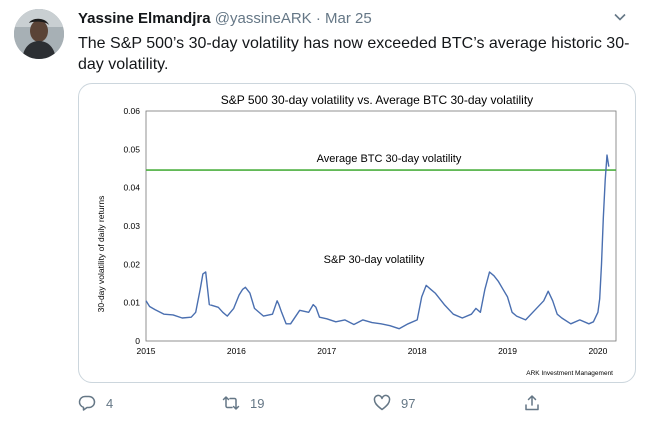 Image resolution: width=645 pixels, height=422 pixels. What do you see at coordinates (382, 402) in the screenshot?
I see `heart-icon` at bounding box center [382, 402].